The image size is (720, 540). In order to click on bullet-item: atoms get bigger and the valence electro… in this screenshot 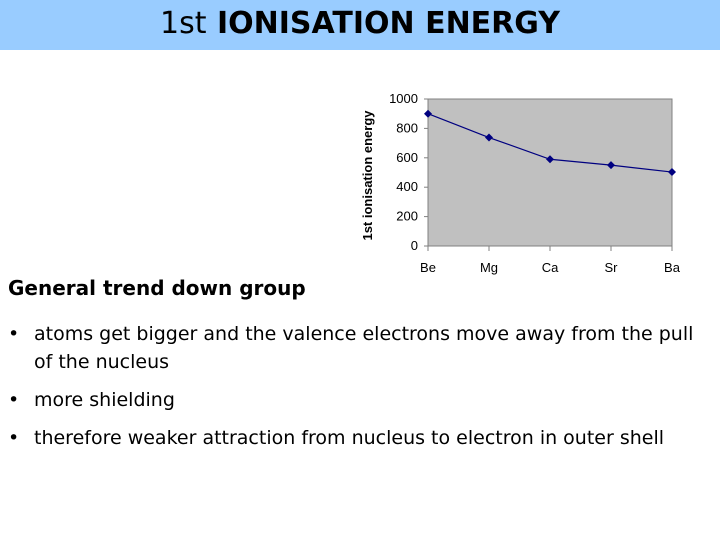, I will do `click(358, 348)`.